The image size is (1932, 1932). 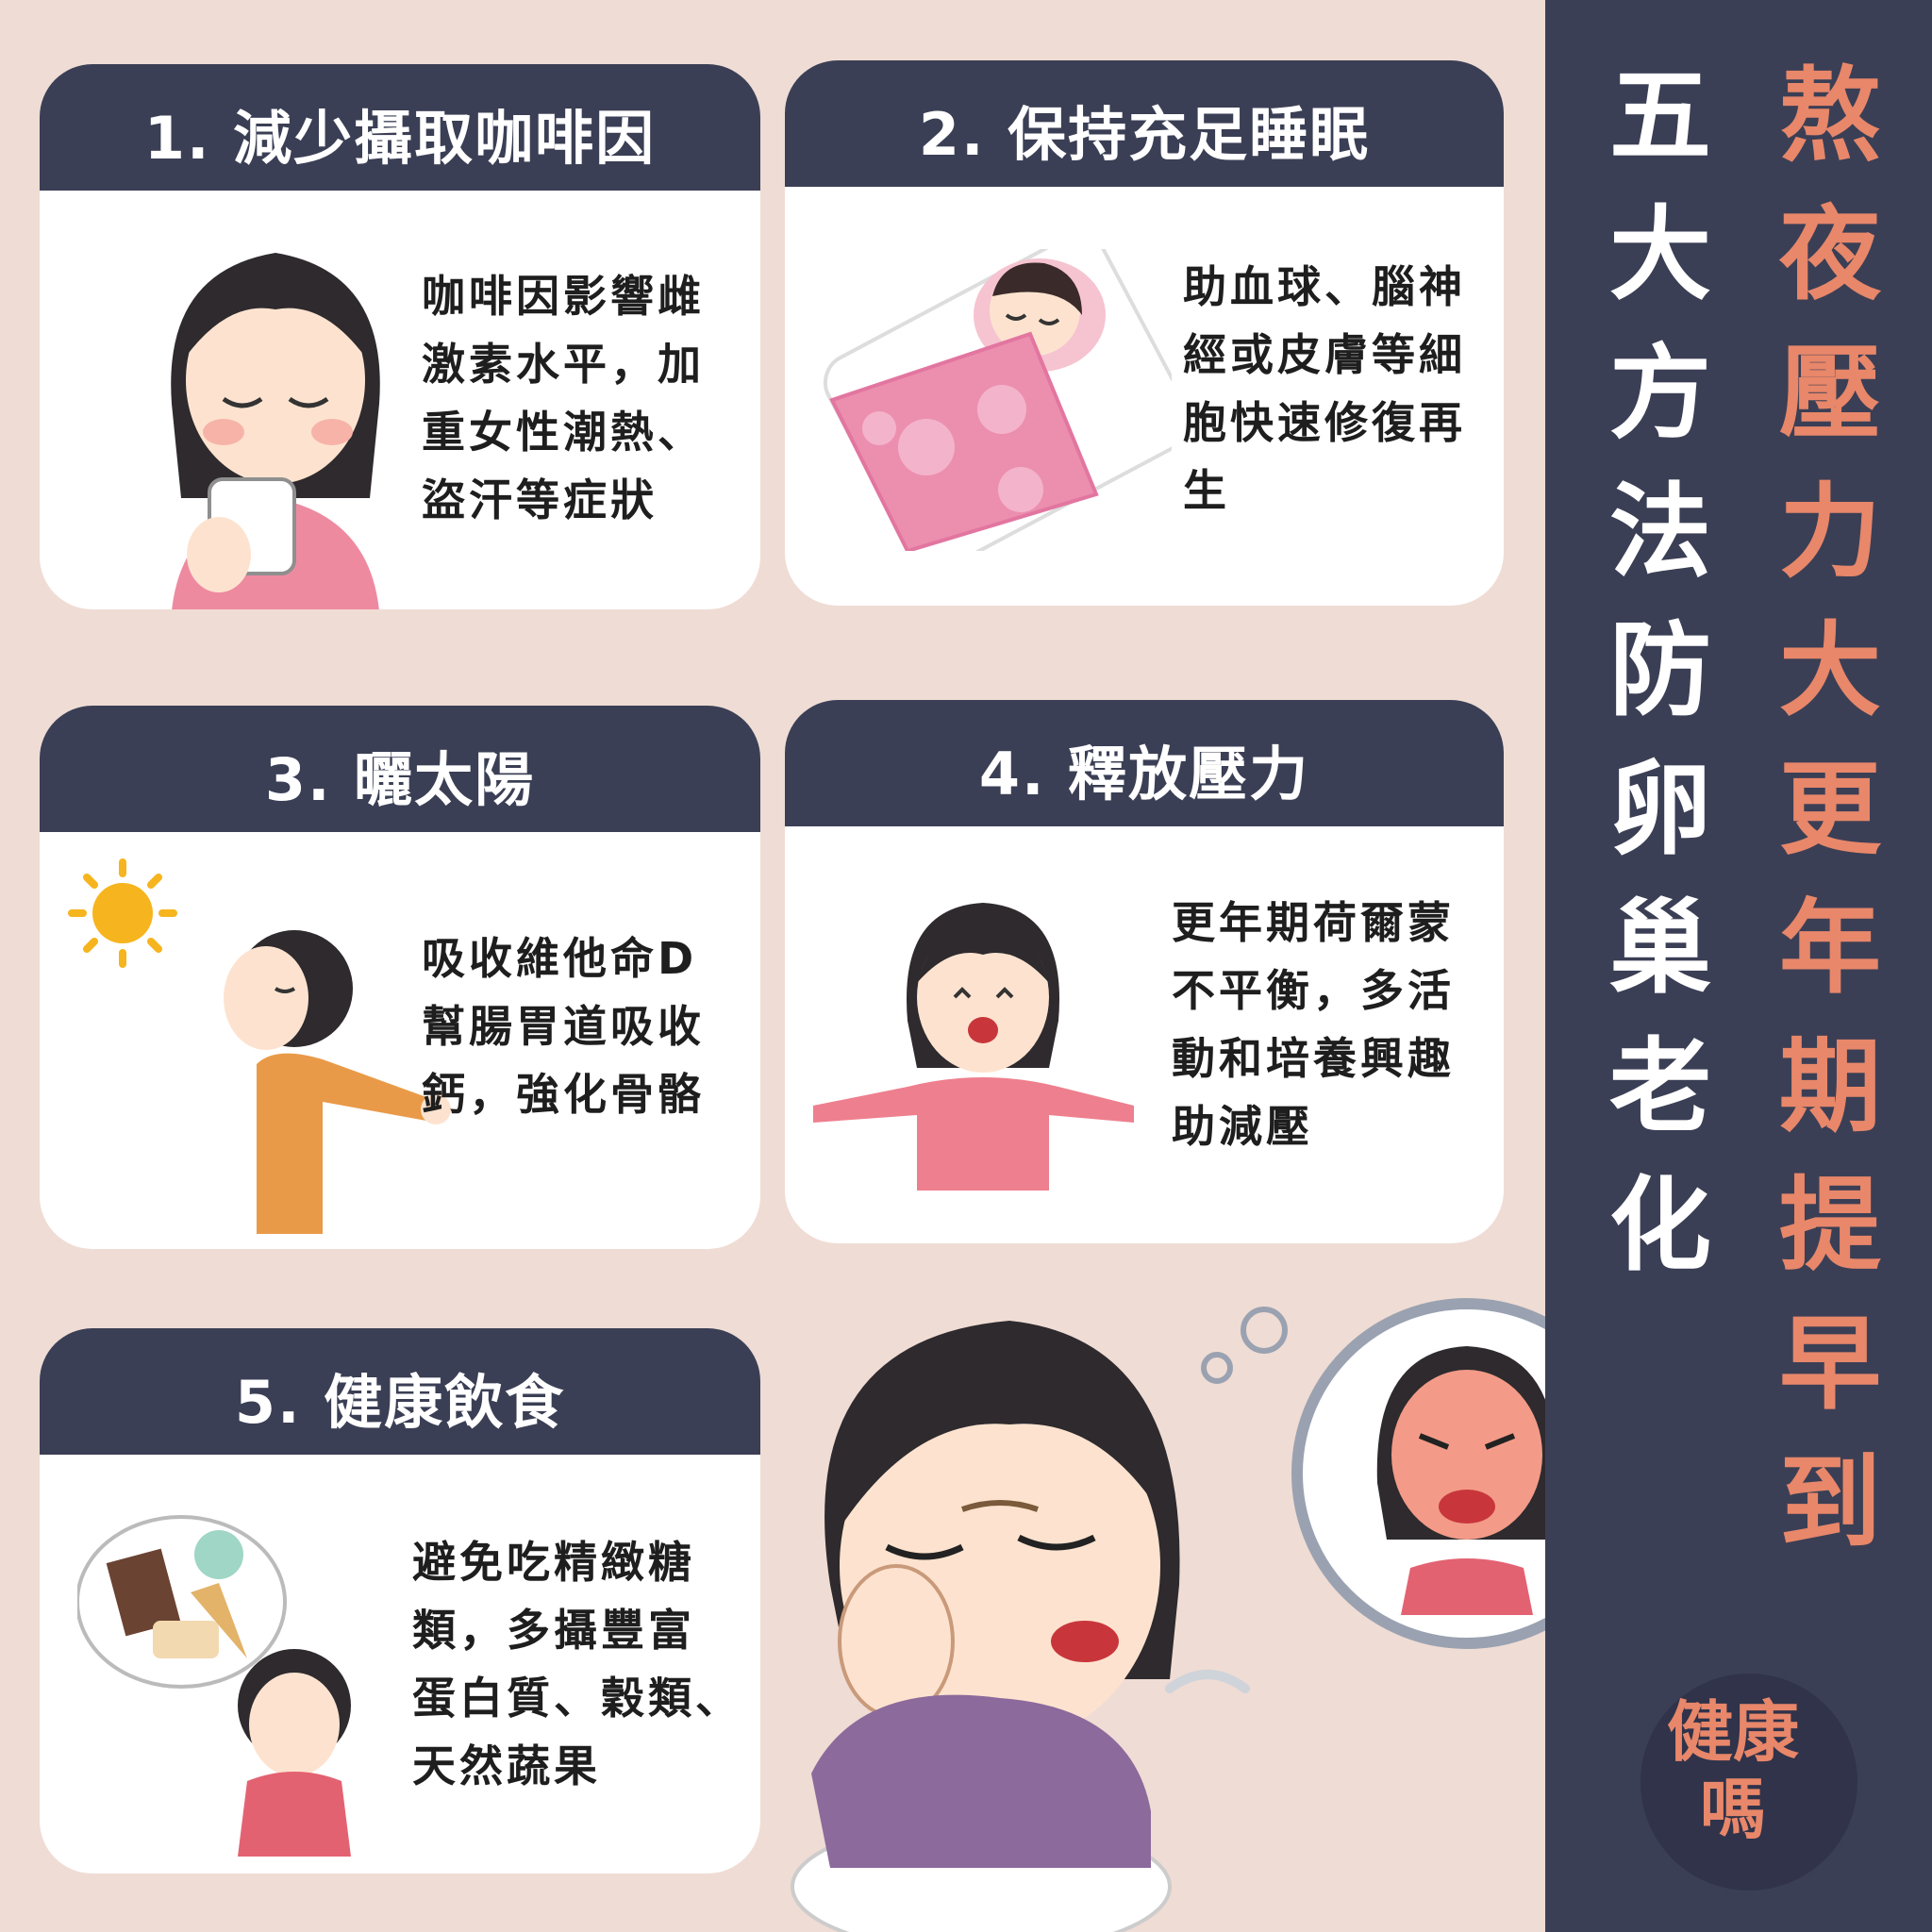 What do you see at coordinates (400, 1601) in the screenshot?
I see `tip-card-diet: 5. 健康飲食 避免吃精緻糖 類，多攝豐富 蛋白質、穀類、 天然蔬果` at bounding box center [400, 1601].